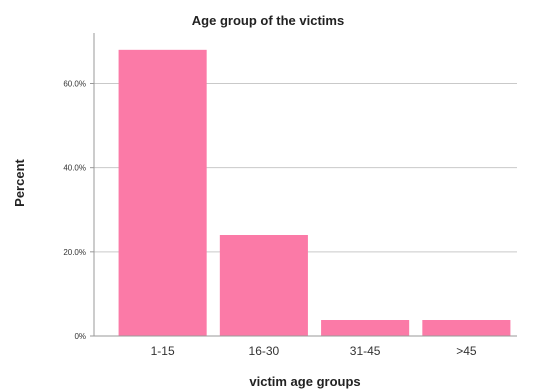  What do you see at coordinates (80, 336) in the screenshot?
I see `y-tick-label: 0%` at bounding box center [80, 336].